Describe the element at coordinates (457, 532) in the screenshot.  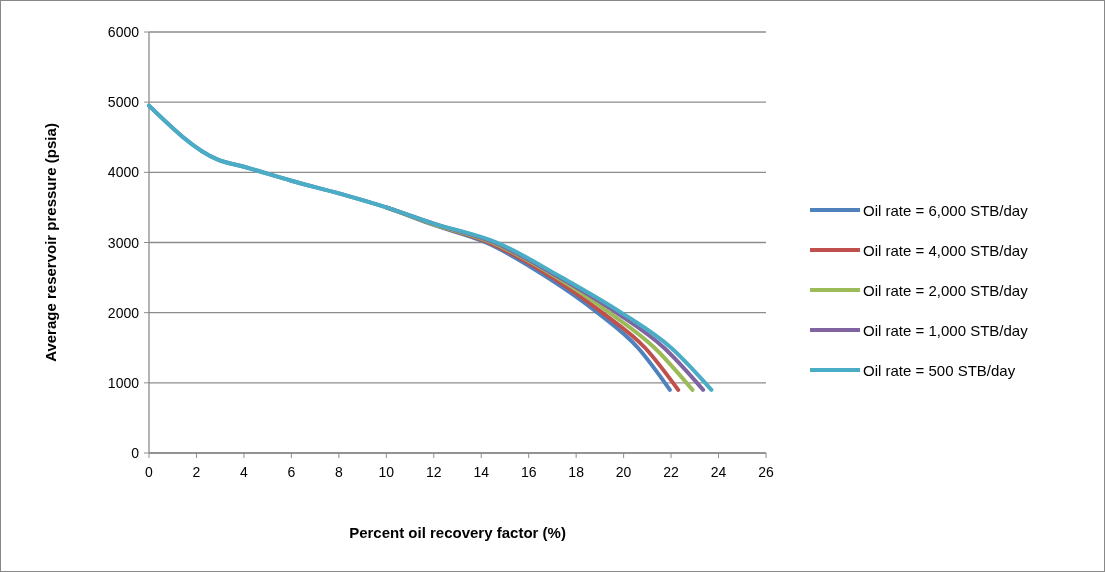
I see `x-axis-title: Percent oil recovery factor (%)` at that location.